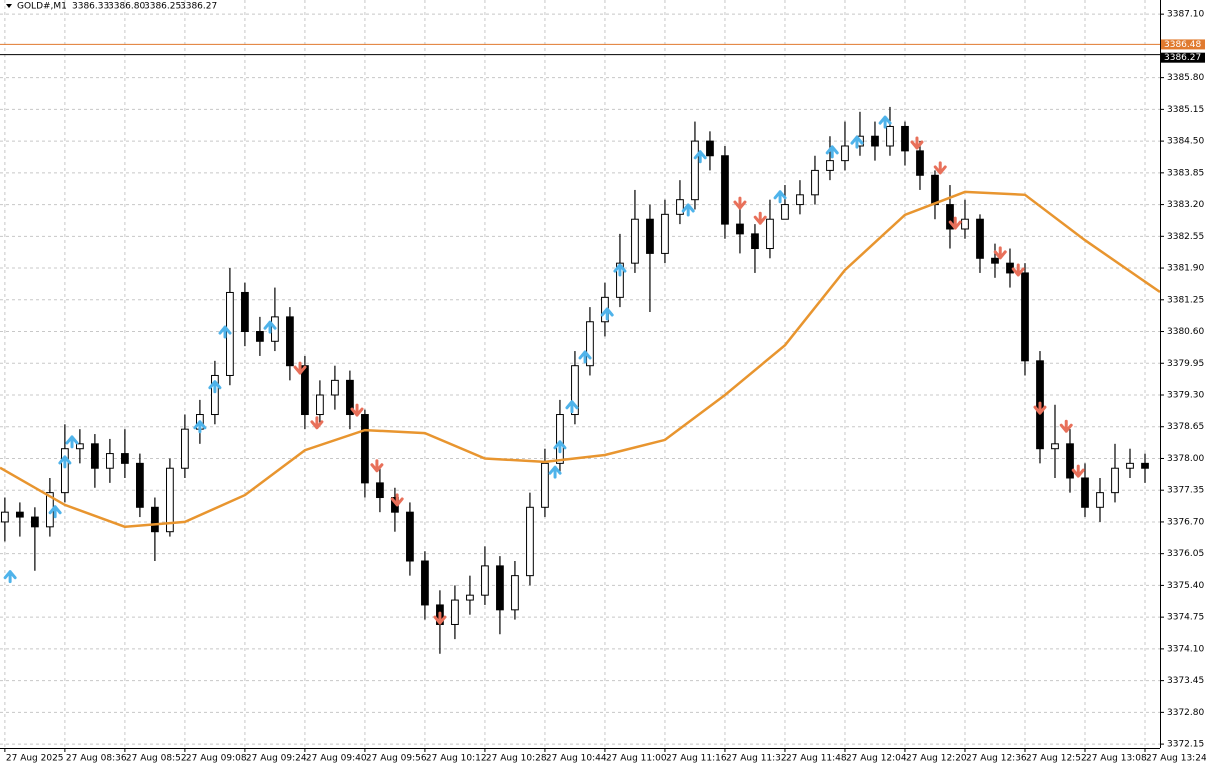 The width and height of the screenshot is (1206, 767). Describe the element at coordinates (1185, 522) in the screenshot. I see `y-tick-label: 3376.70` at that location.